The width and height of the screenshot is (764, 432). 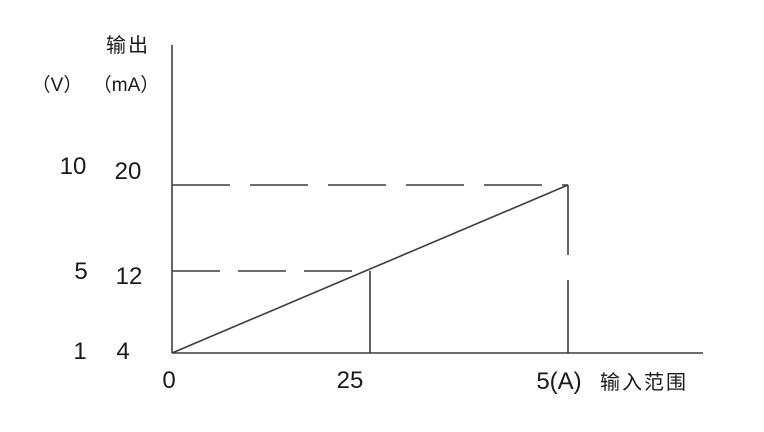 What do you see at coordinates (73, 166) in the screenshot?
I see `v-tick-10: 10` at bounding box center [73, 166].